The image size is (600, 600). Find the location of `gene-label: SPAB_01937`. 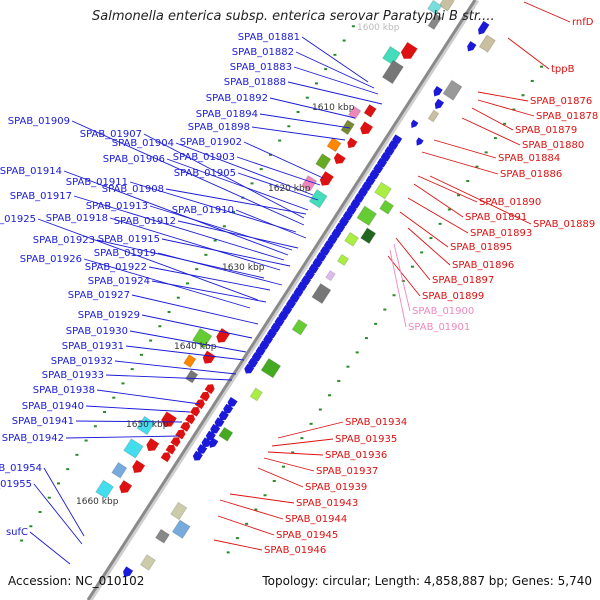

gene-label: SPAB_01937 is located at coordinates (347, 471).